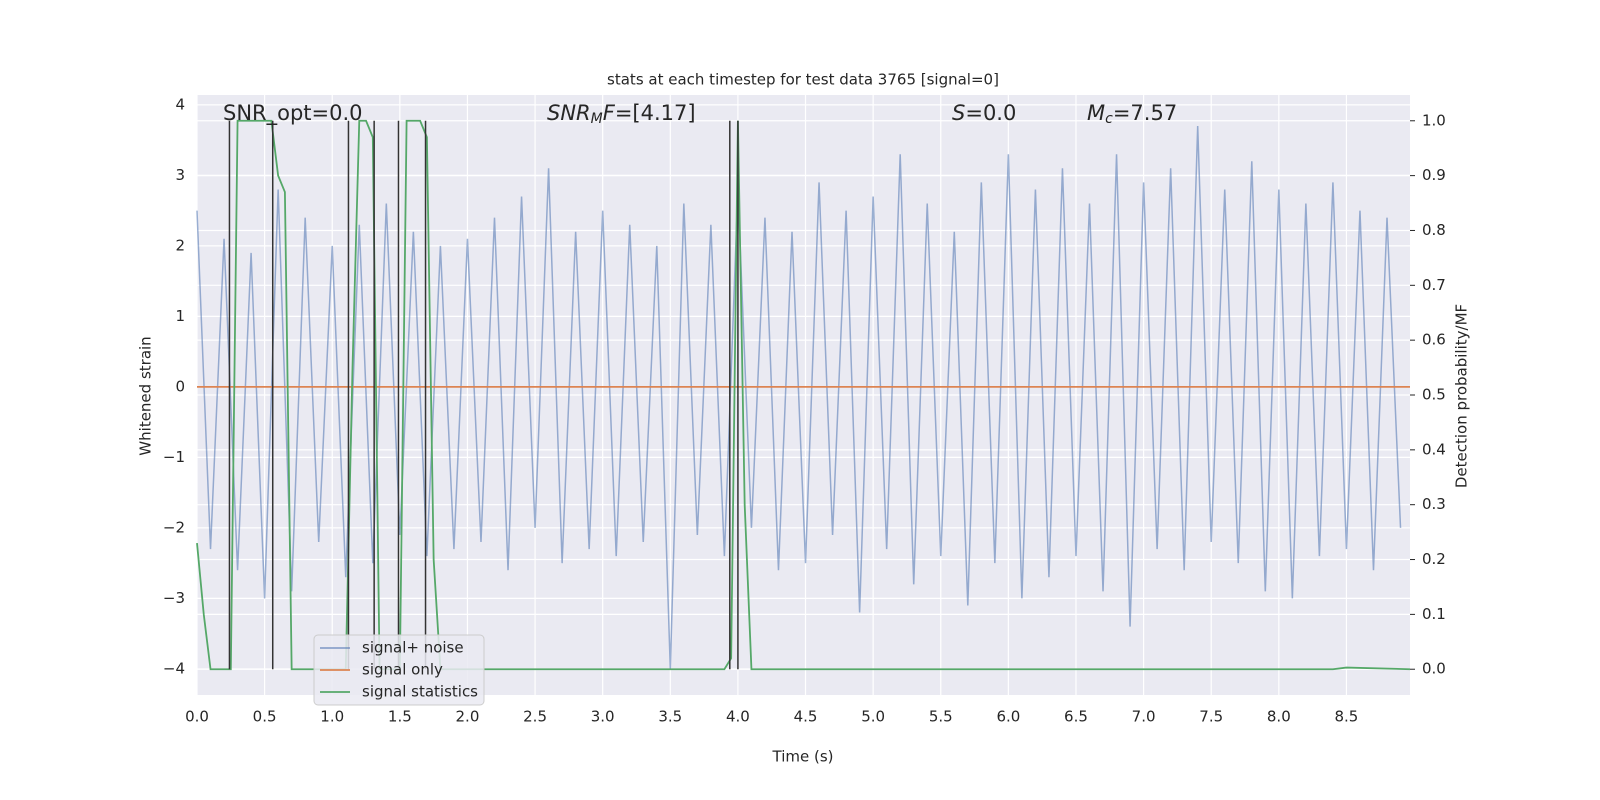  What do you see at coordinates (174, 668) in the screenshot?
I see `y-tick-label: −4` at bounding box center [174, 668].